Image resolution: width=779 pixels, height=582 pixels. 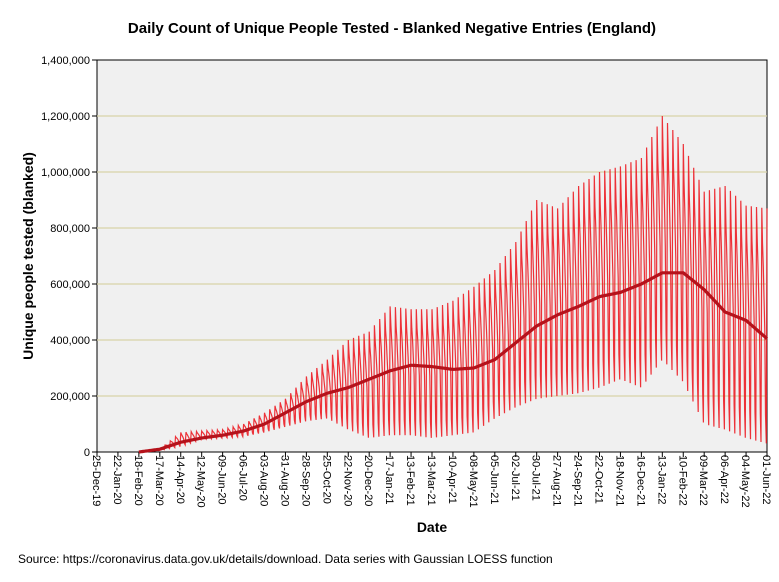 What do you see at coordinates (264, 480) in the screenshot?
I see `x-tick-label: 03-Aug-20` at bounding box center [264, 480].